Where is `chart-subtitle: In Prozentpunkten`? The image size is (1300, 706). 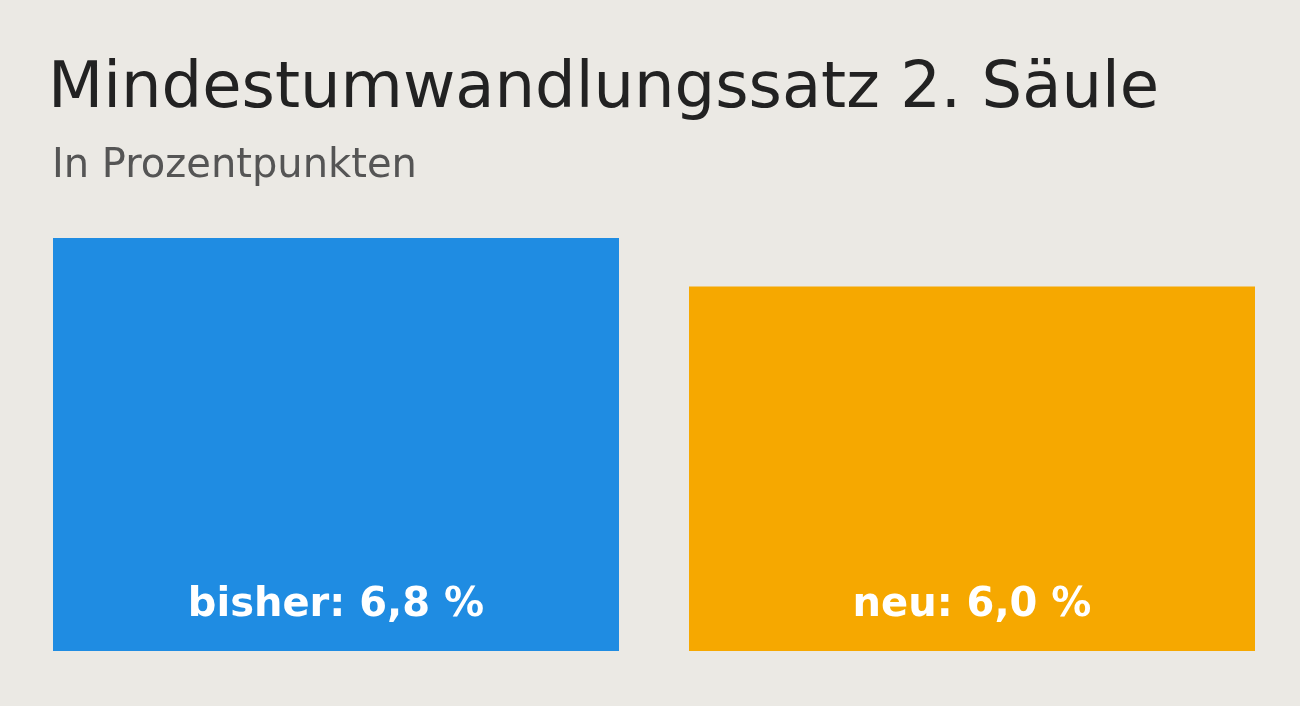
chart-subtitle: In Prozentpunkten is located at coordinates (234, 163).